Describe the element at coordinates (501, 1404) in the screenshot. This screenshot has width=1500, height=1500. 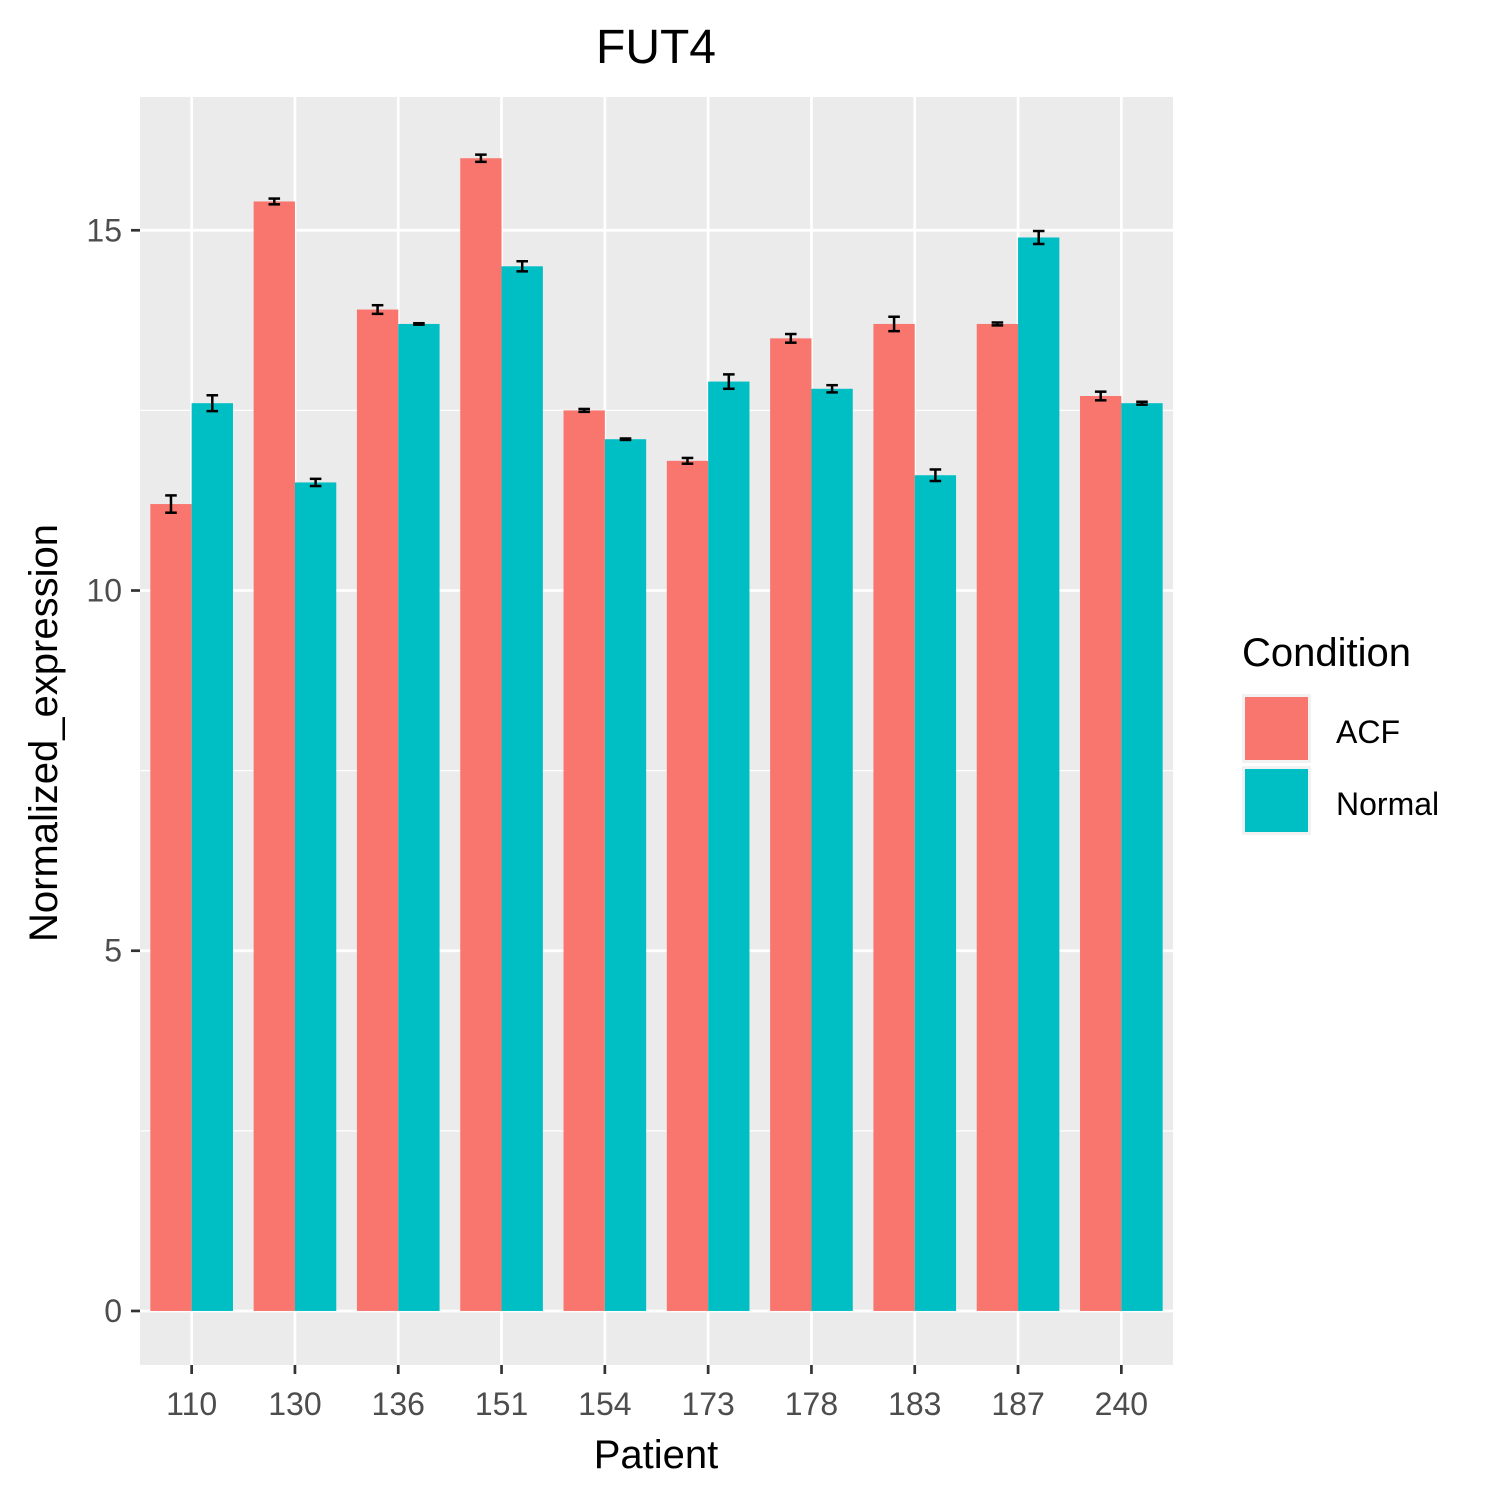
I see `x-tick-label: 151` at that location.